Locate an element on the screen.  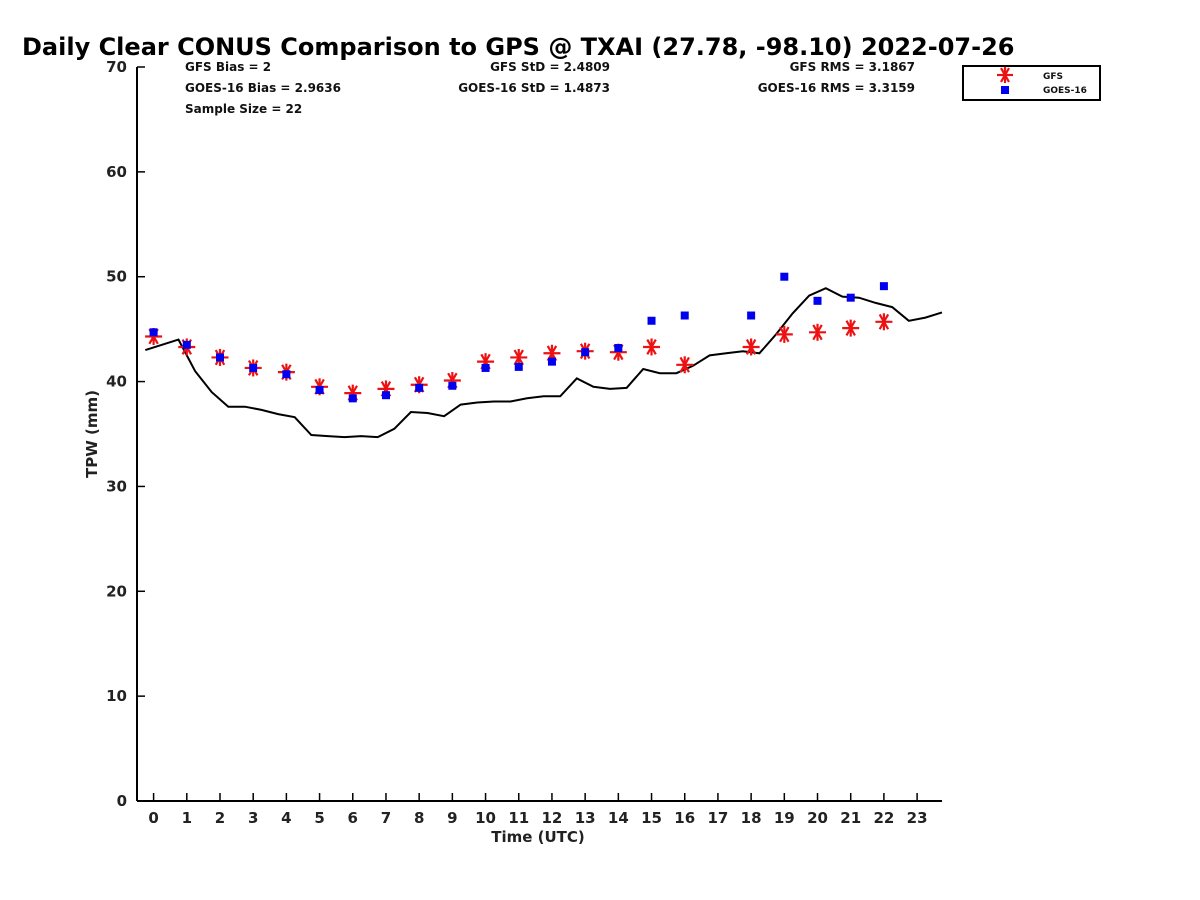
x-tick-label: 13 is located at coordinates (585, 818).